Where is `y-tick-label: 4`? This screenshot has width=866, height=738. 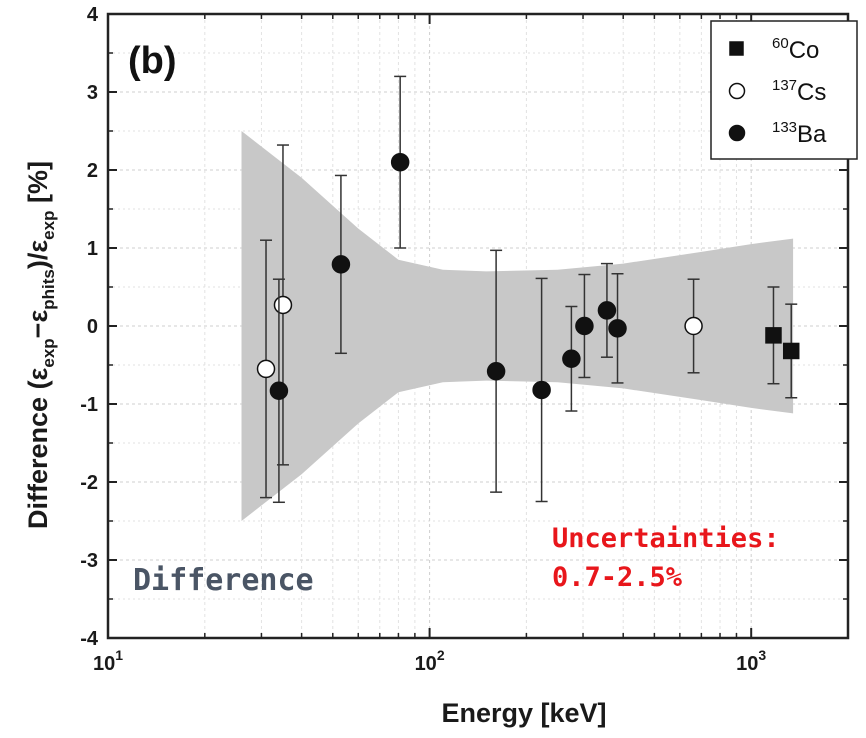 y-tick-label: 4 is located at coordinates (93, 15).